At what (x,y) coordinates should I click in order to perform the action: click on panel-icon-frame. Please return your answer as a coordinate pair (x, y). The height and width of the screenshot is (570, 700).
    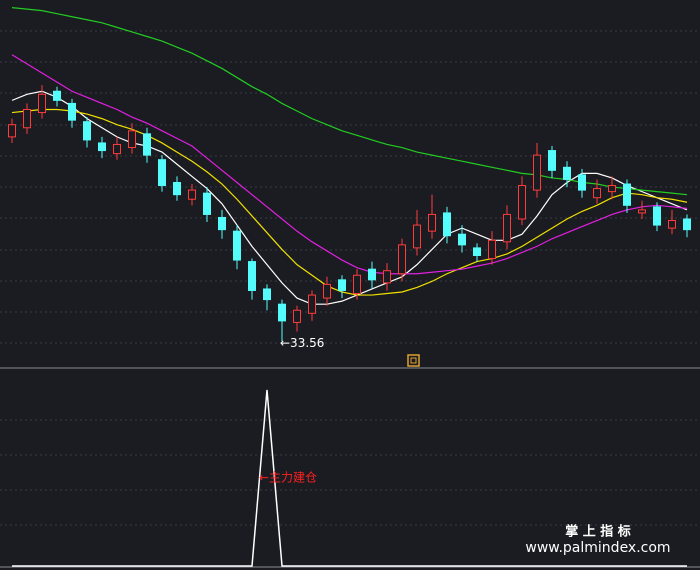
    Looking at the image, I should click on (413, 360).